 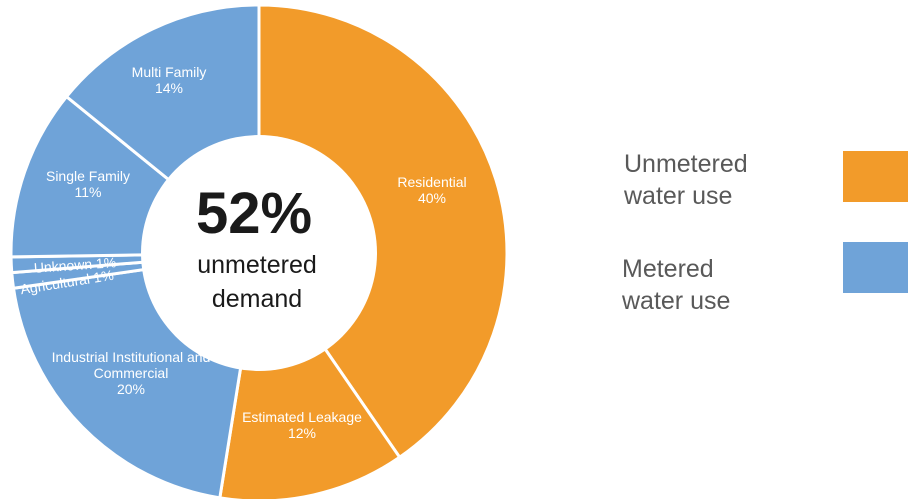 I want to click on slice-name: Unknown 1%, so click(x=74, y=265).